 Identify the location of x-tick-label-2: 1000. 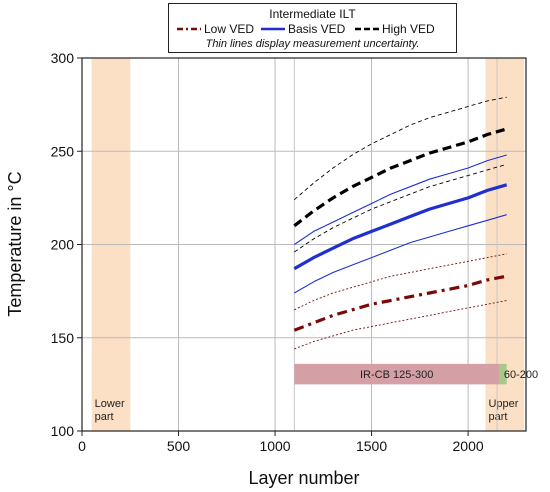
(274, 446).